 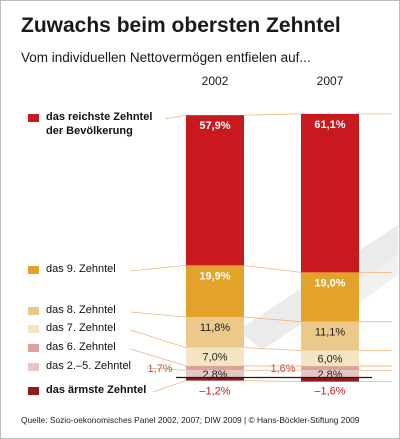 I want to click on legend-entry: das 9. Zehntel, so click(x=81, y=270).